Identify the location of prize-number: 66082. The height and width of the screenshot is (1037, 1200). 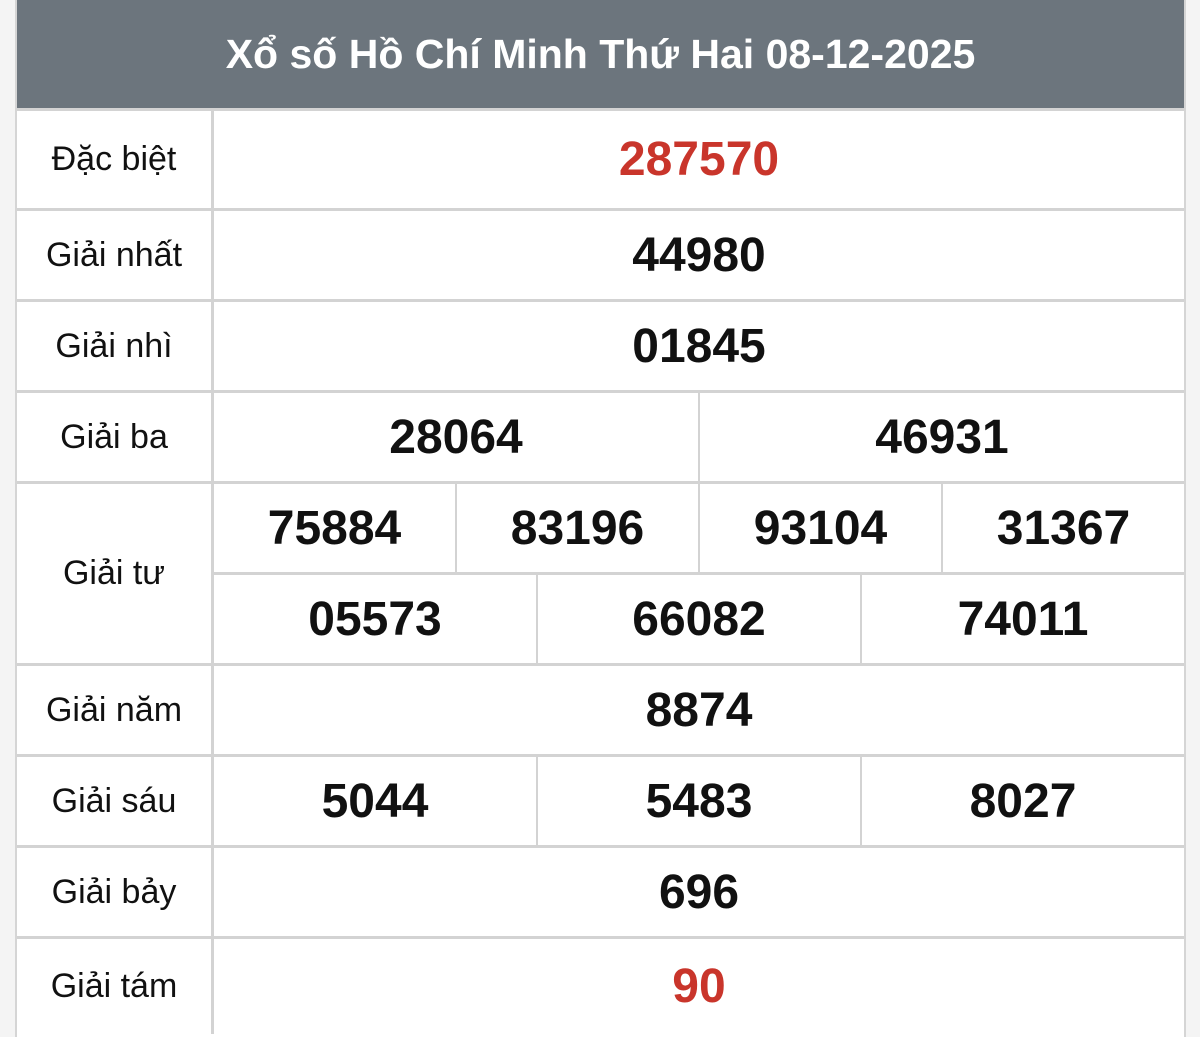
(698, 619).